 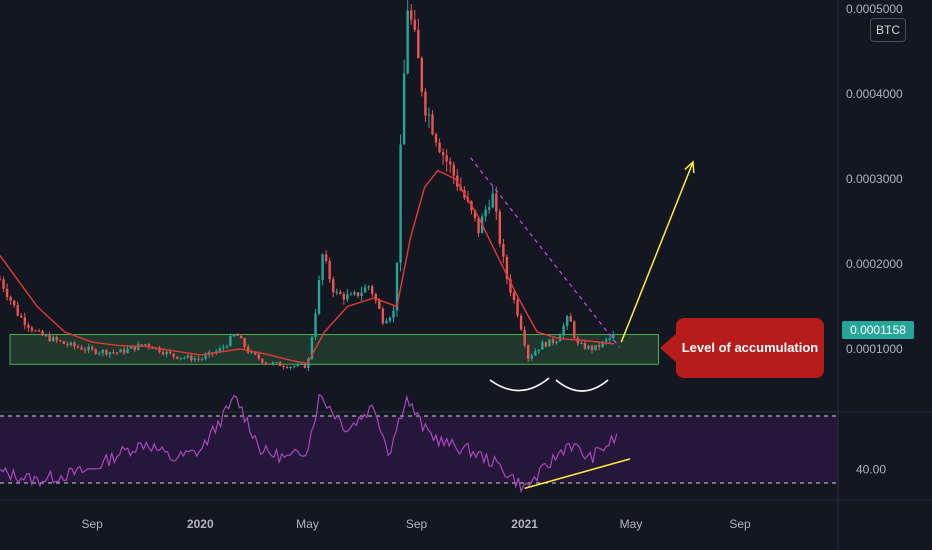 I want to click on rsi-line, so click(x=309, y=443).